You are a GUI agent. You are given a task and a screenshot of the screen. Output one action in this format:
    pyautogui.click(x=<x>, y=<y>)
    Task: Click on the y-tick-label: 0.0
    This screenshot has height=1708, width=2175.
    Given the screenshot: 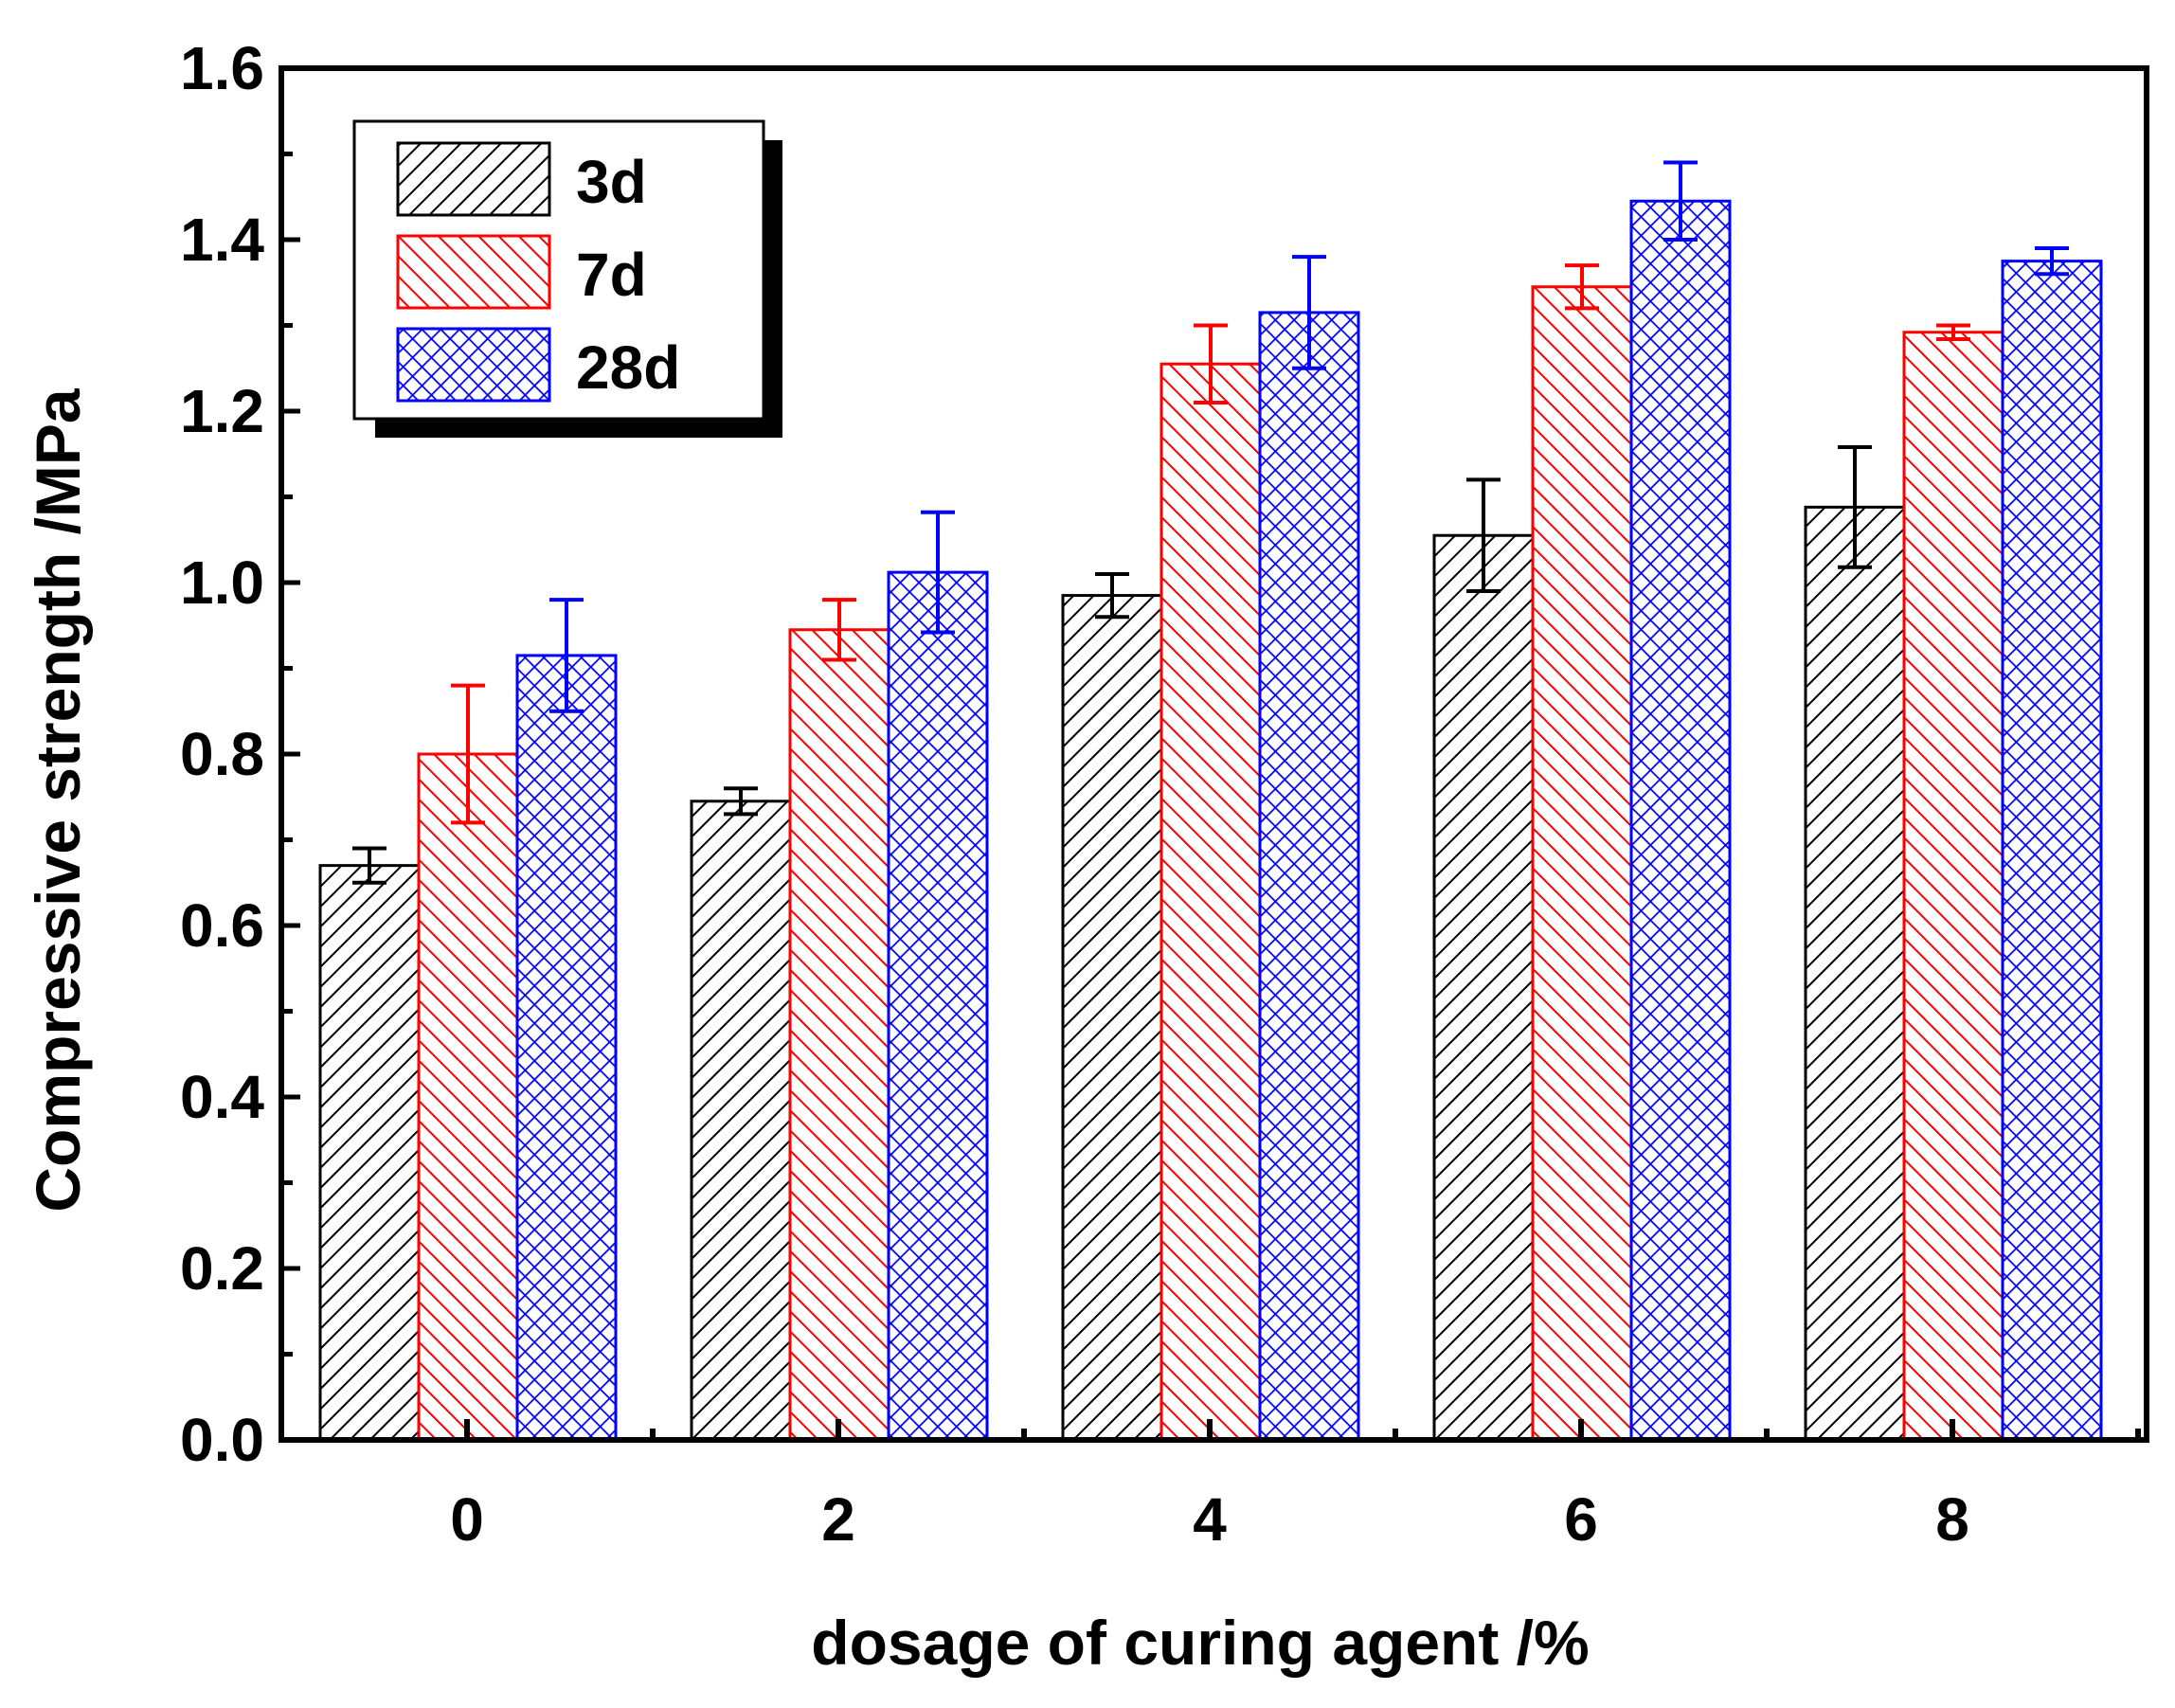 What is the action you would take?
    pyautogui.click(x=222, y=1440)
    